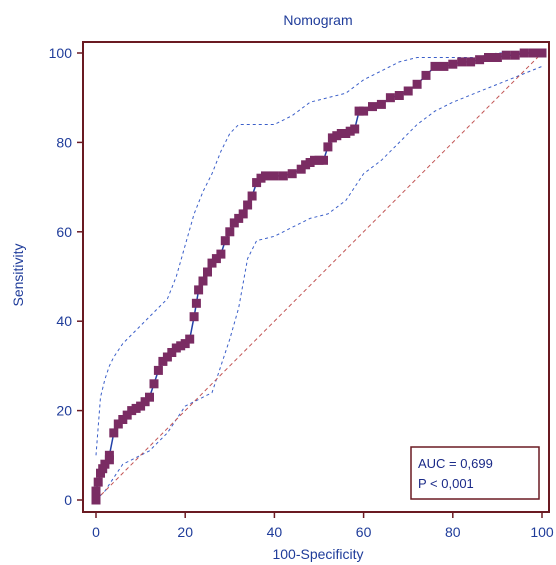  I want to click on y-tick-label: 20, so click(64, 411).